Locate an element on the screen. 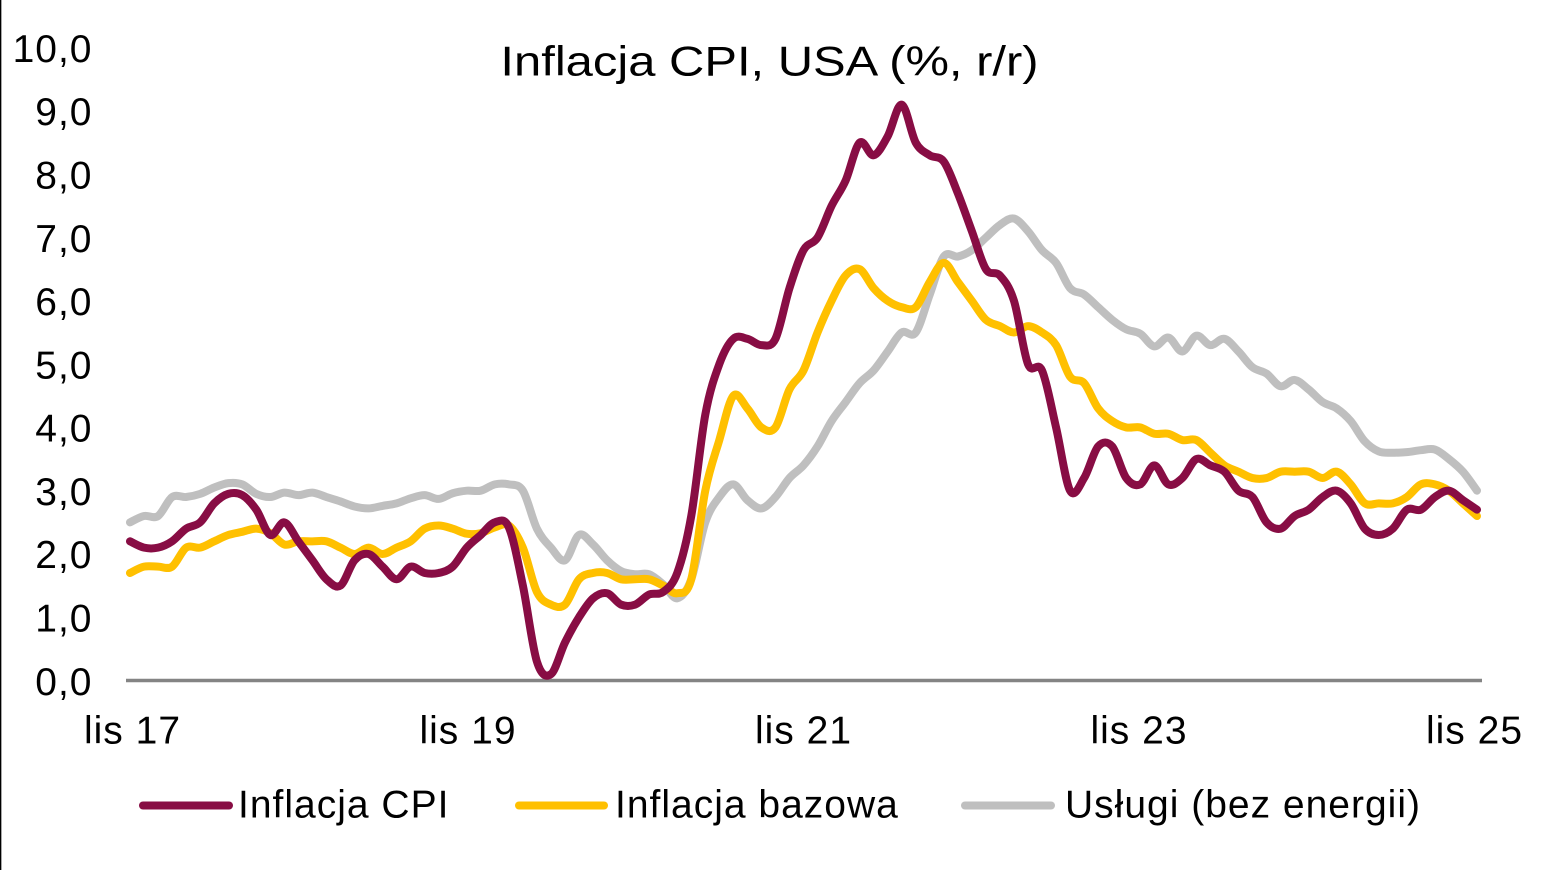 Image resolution: width=1547 pixels, height=870 pixels. svg-text: Inflacja CPI is located at coordinates (343, 804).